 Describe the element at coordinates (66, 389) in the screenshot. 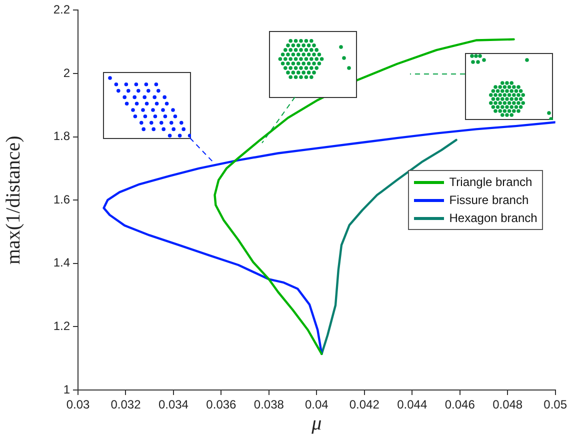

I see `y-tick-label: 1` at that location.